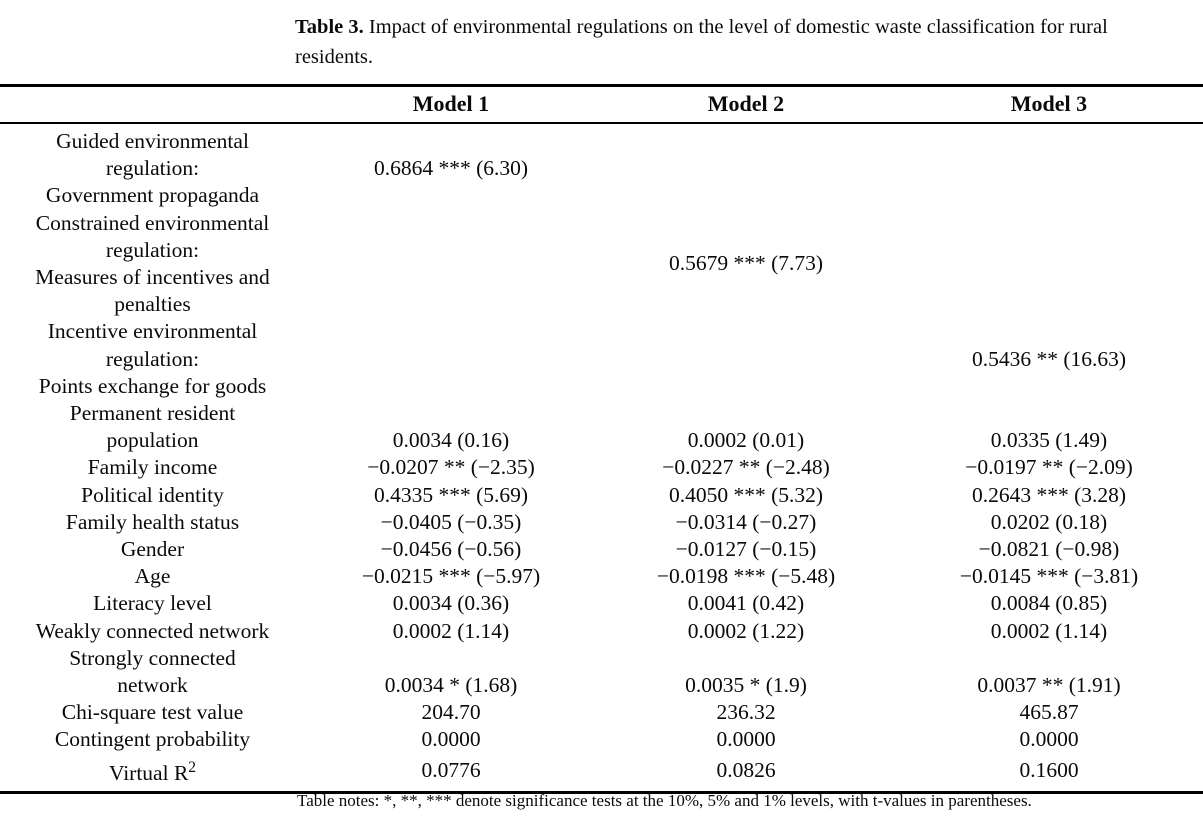 The image size is (1203, 821). I want to click on cell-value: −0.0456 (−0.56), so click(451, 549).